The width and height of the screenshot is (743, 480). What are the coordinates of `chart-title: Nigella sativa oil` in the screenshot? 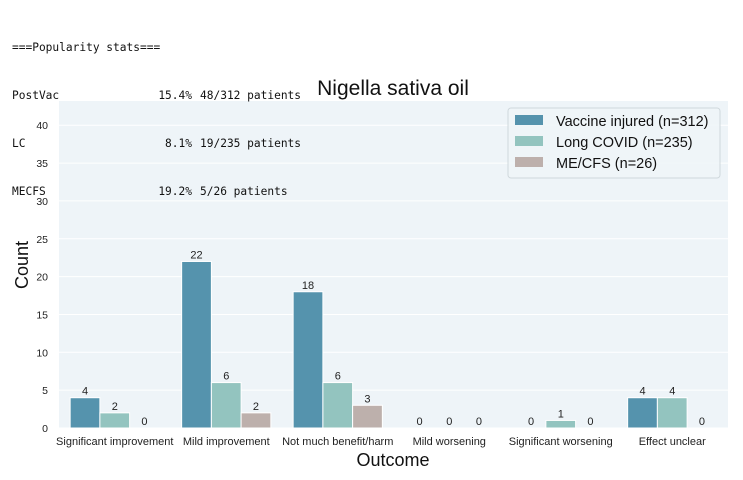 It's located at (393, 88).